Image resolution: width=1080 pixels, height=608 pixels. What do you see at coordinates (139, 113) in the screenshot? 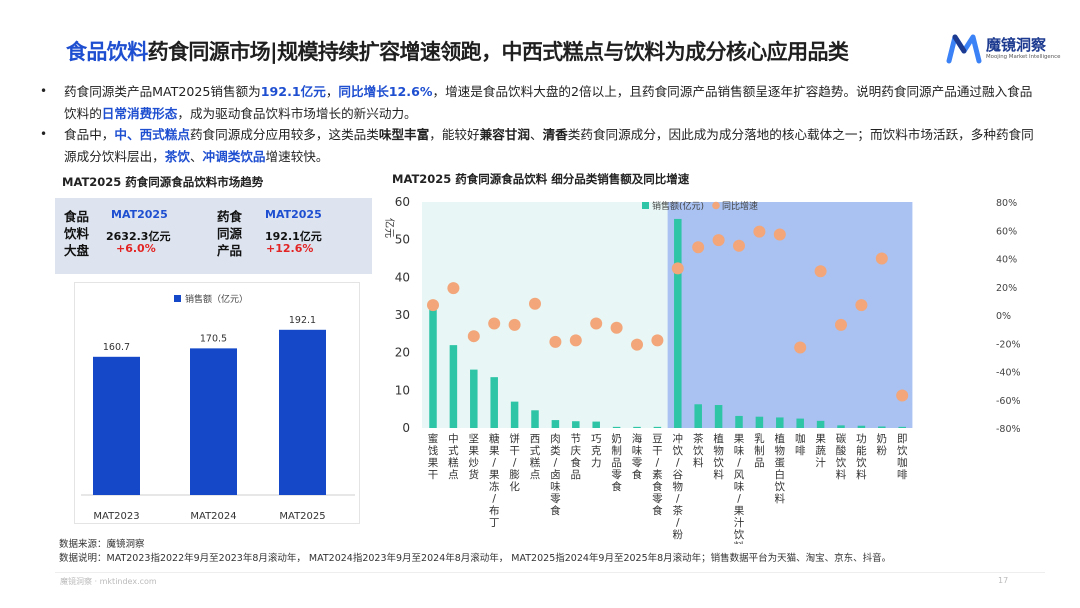
I see `emphasis-text: 日常消费形态` at bounding box center [139, 113].